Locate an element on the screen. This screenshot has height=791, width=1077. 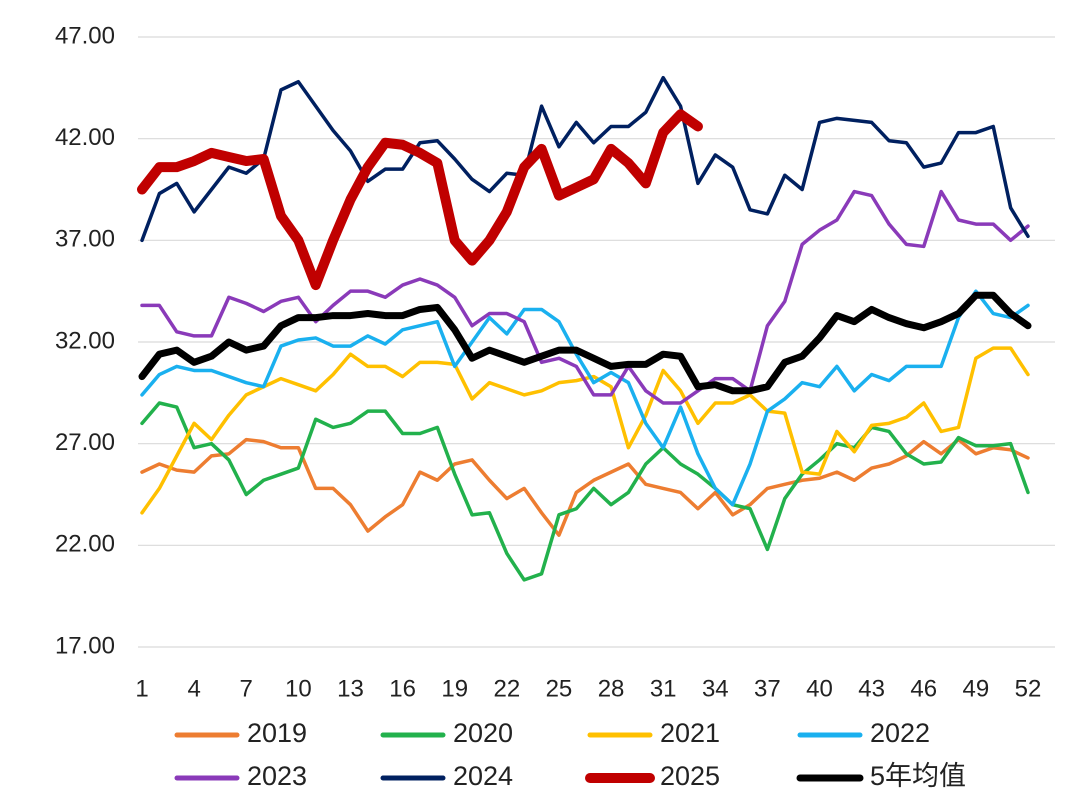
y-tick-label: 42.00 is located at coordinates (85, 137).